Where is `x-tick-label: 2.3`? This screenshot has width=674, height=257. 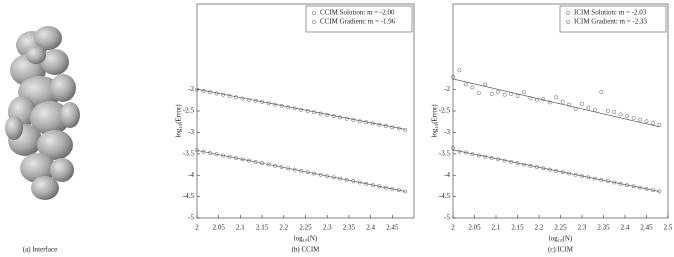 x-tick-label: 2.3 is located at coordinates (327, 228).